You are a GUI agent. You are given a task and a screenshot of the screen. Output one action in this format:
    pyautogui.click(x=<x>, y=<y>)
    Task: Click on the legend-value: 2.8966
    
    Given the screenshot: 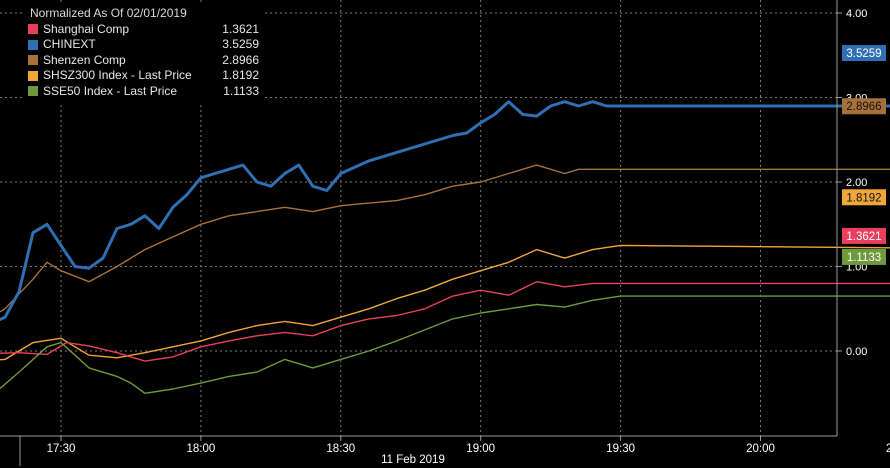 What is the action you would take?
    pyautogui.click(x=240, y=59)
    